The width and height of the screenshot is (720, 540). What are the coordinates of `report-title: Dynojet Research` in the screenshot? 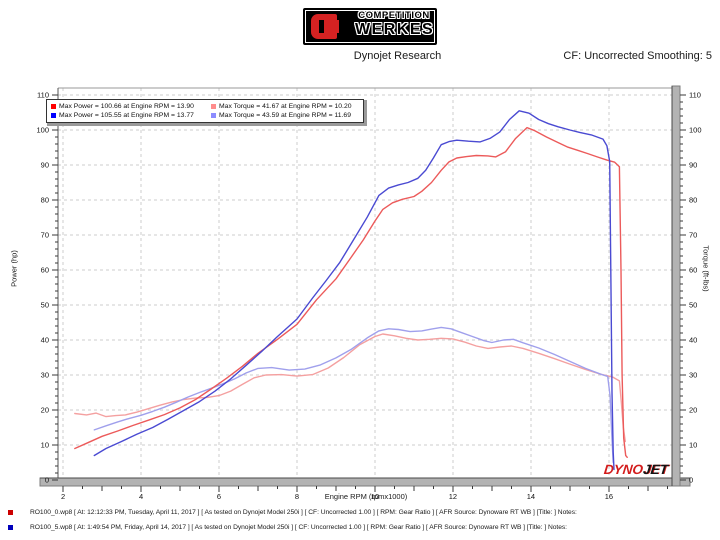 It's located at (397, 56).